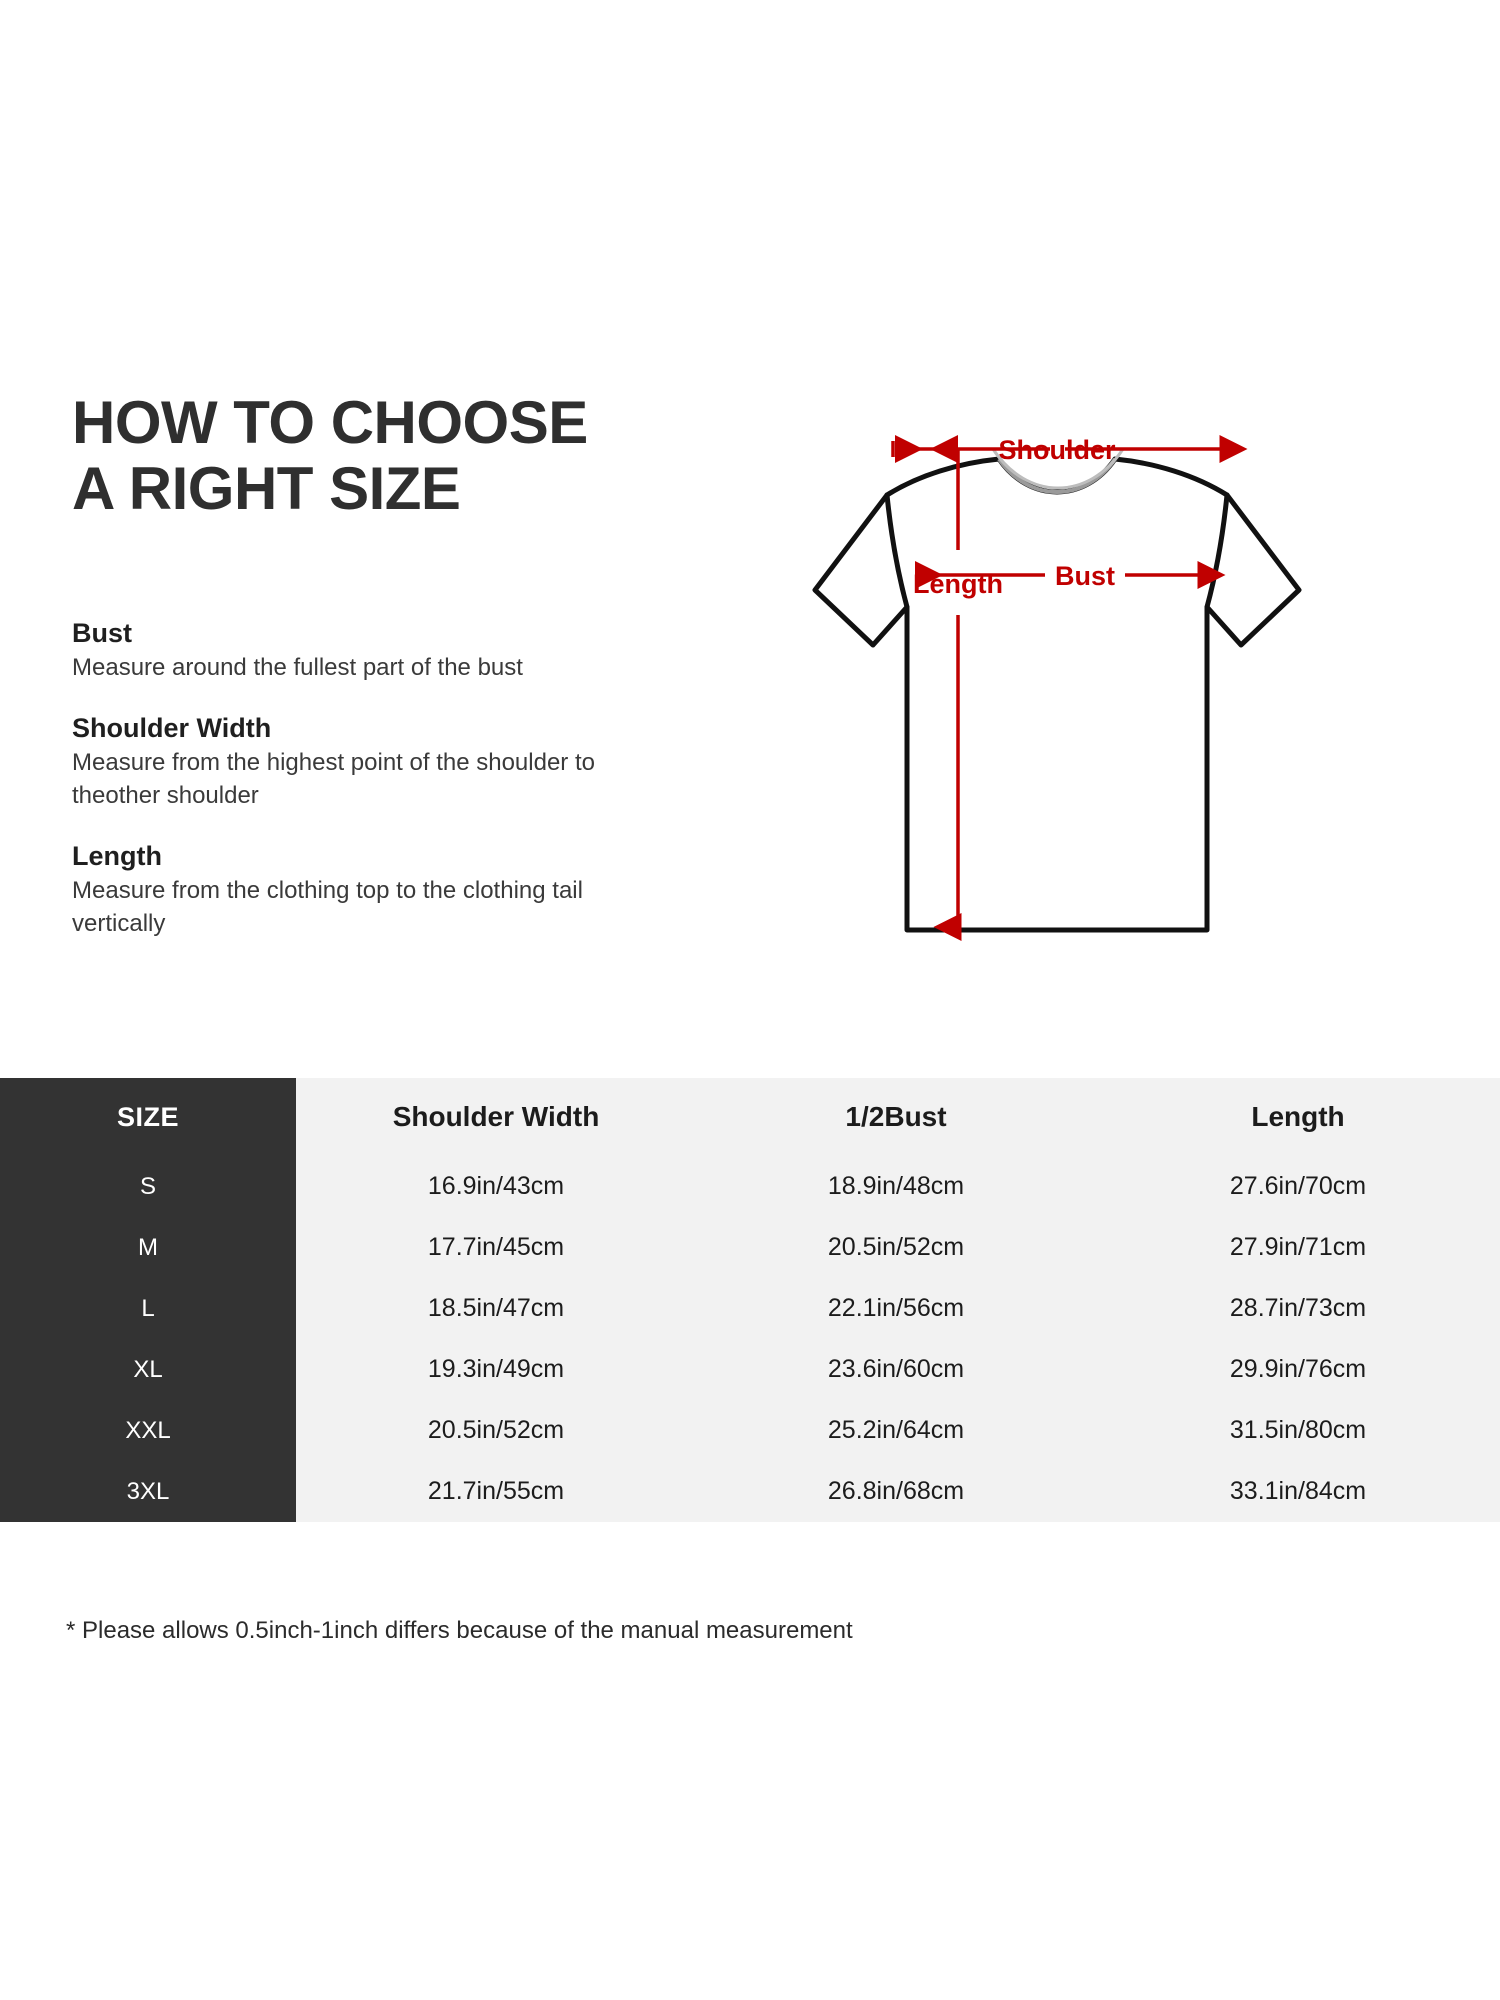  I want to click on diagram-label-length: Length, so click(958, 584).